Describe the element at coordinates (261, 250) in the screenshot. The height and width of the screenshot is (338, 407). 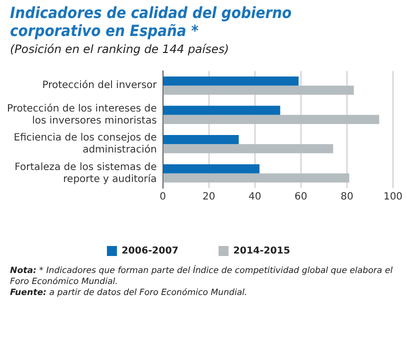
I see `legend-label: 2014-2015` at that location.